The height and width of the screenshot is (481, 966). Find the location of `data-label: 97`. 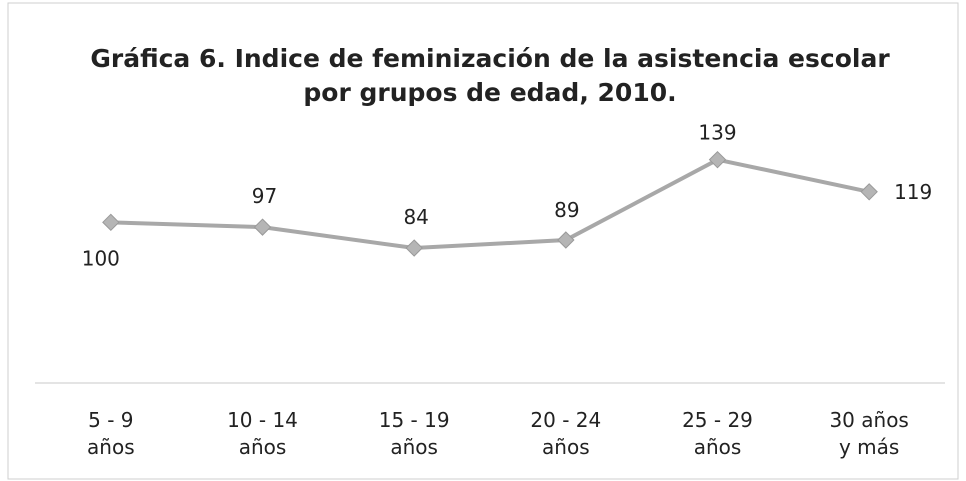

data-label: 97 is located at coordinates (264, 196).